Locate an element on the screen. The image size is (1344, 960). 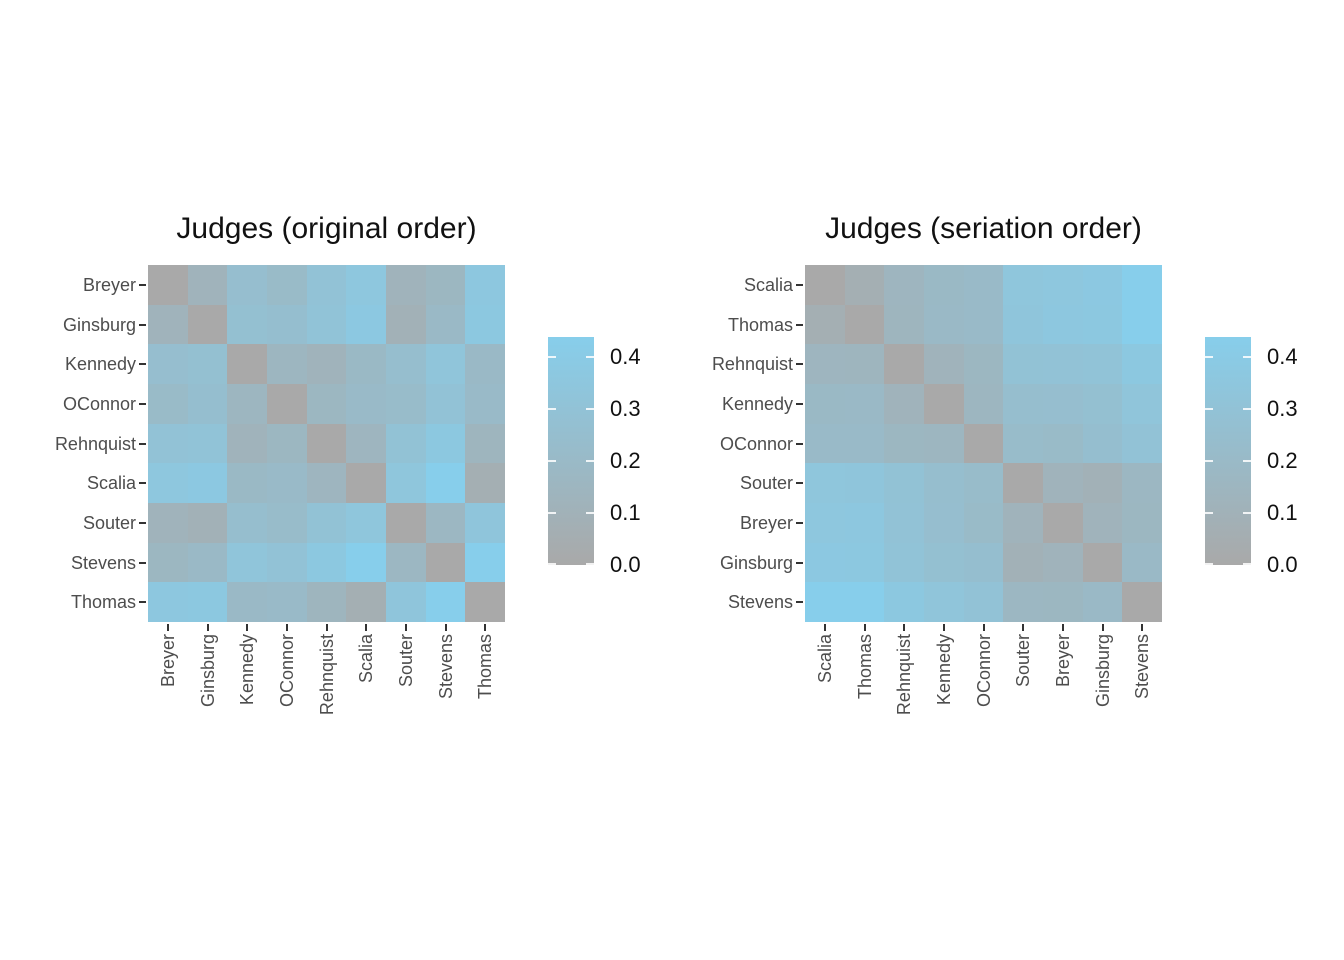
x-axis-label: Stevens is located at coordinates (445, 667).